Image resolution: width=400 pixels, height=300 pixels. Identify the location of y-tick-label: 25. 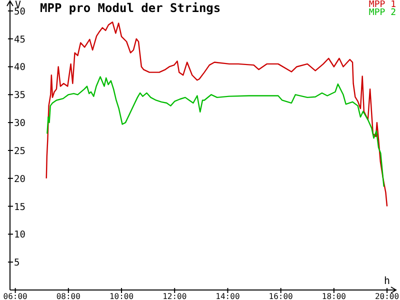
(20, 151).